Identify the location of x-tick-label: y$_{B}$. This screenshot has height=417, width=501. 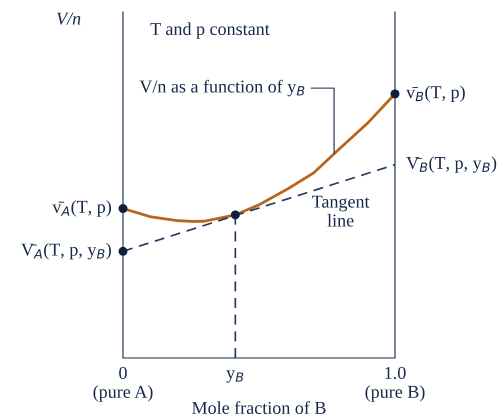
(235, 376).